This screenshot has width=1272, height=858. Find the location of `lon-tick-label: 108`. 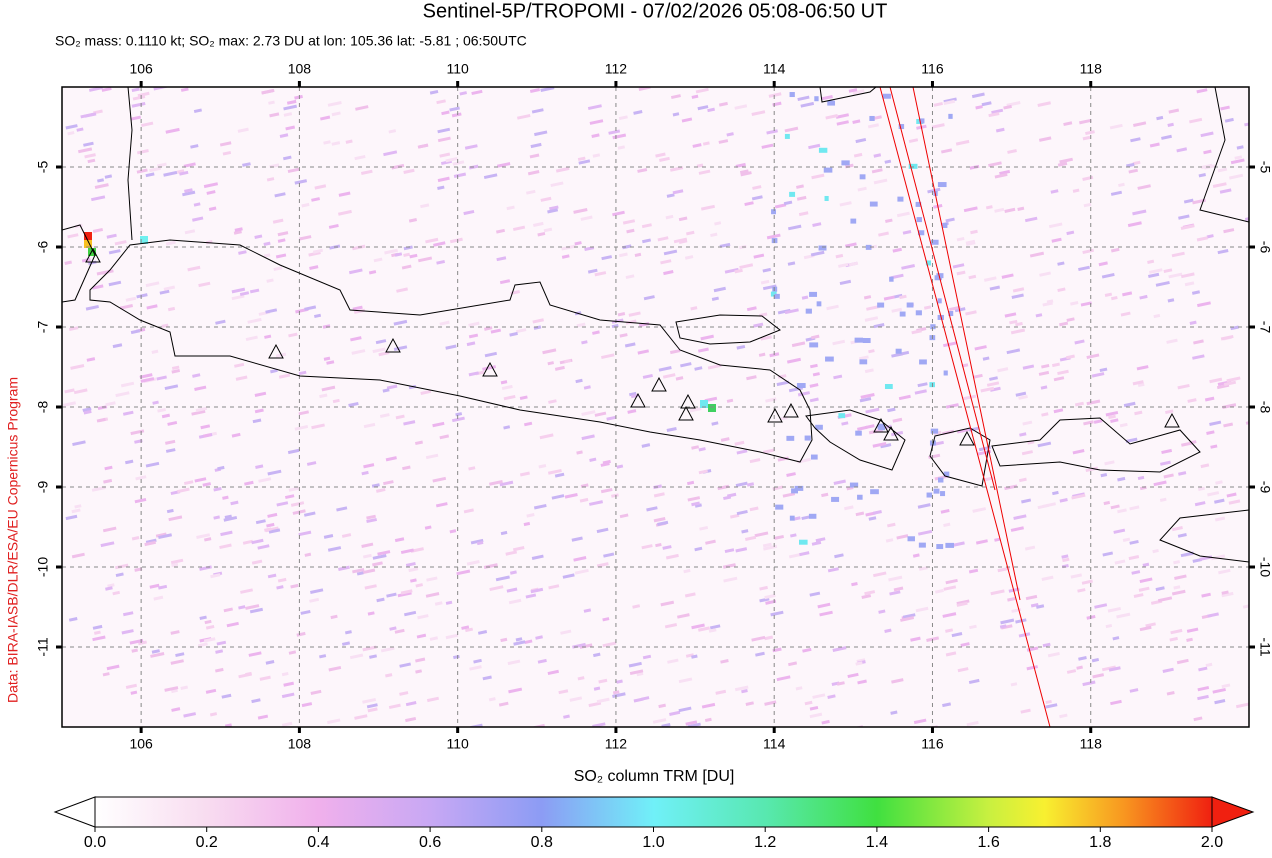

lon-tick-label: 108 is located at coordinates (300, 69).